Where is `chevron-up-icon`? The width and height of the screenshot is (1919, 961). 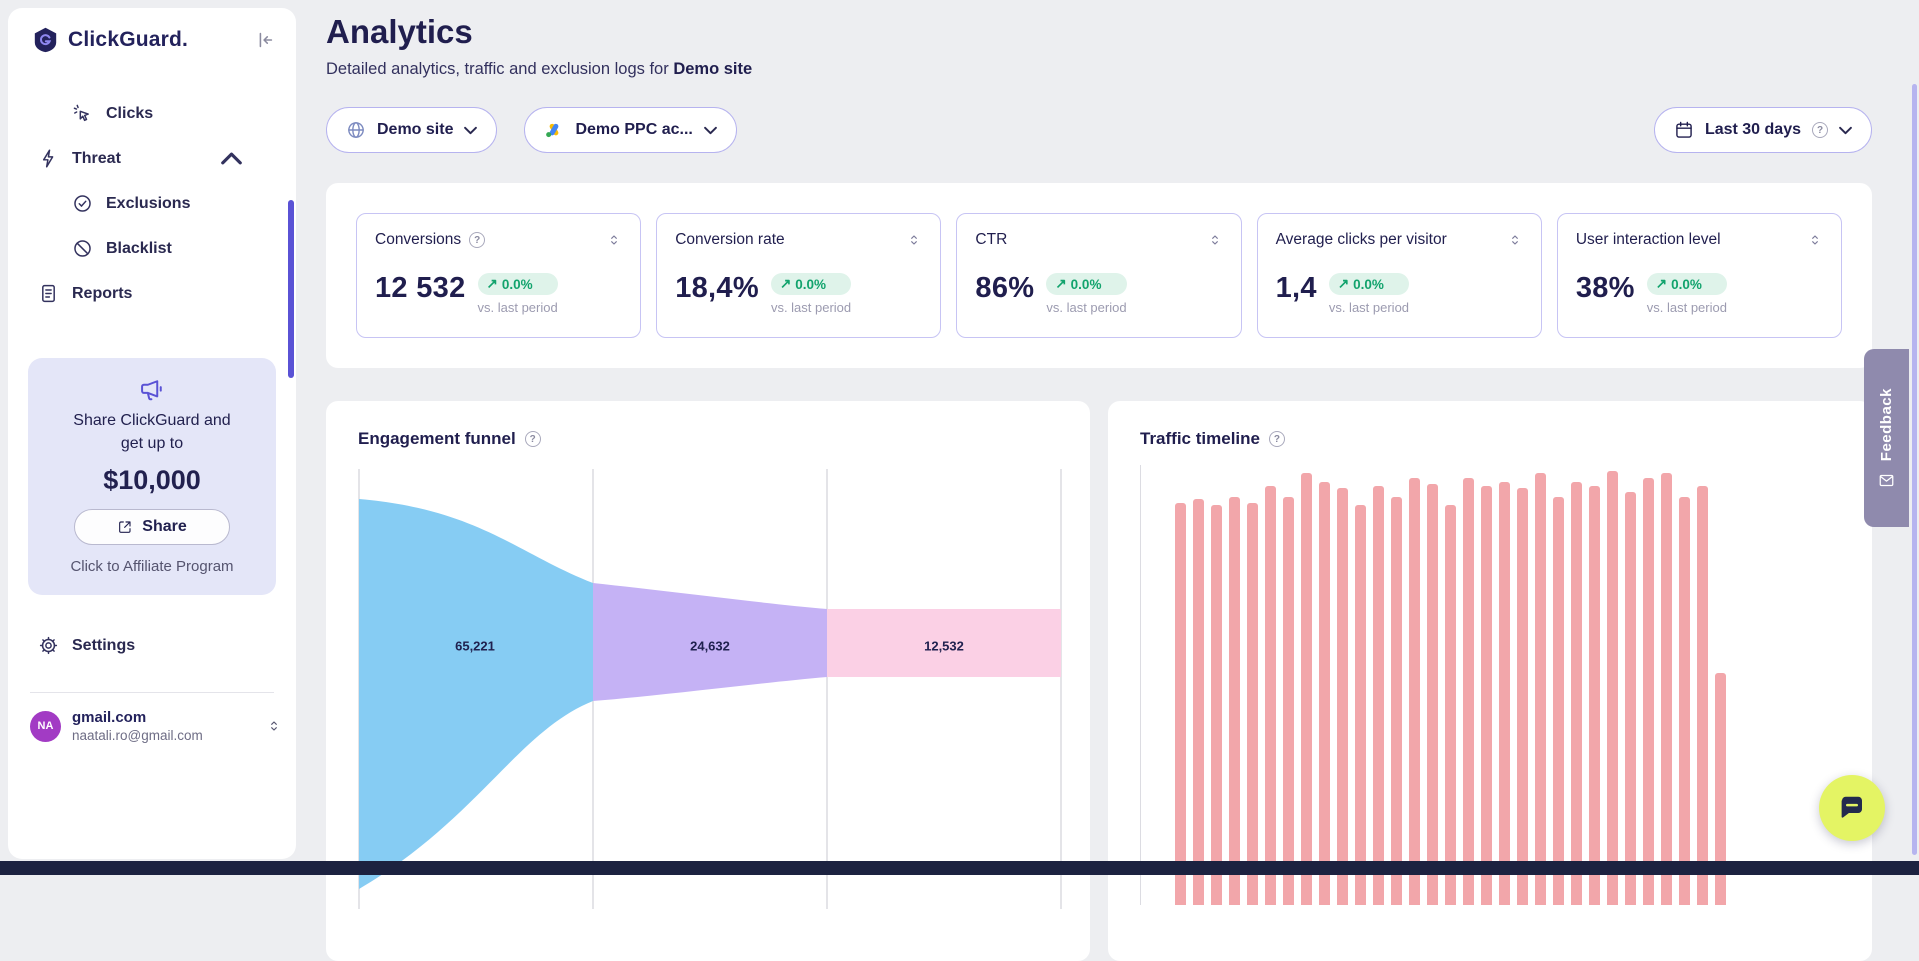 chevron-up-icon is located at coordinates (231, 158).